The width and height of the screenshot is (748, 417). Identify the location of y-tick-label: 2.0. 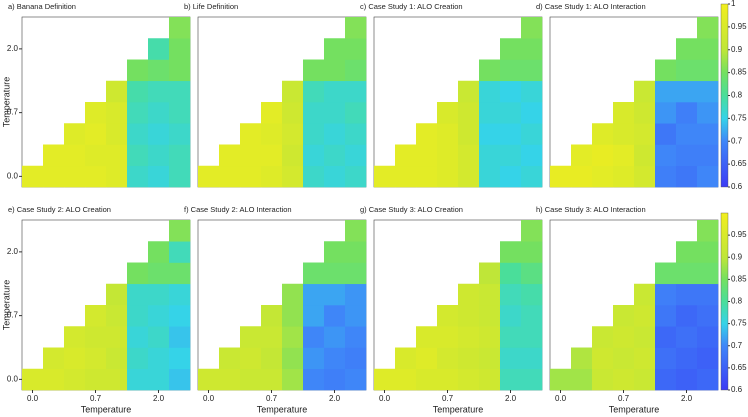
(13, 251).